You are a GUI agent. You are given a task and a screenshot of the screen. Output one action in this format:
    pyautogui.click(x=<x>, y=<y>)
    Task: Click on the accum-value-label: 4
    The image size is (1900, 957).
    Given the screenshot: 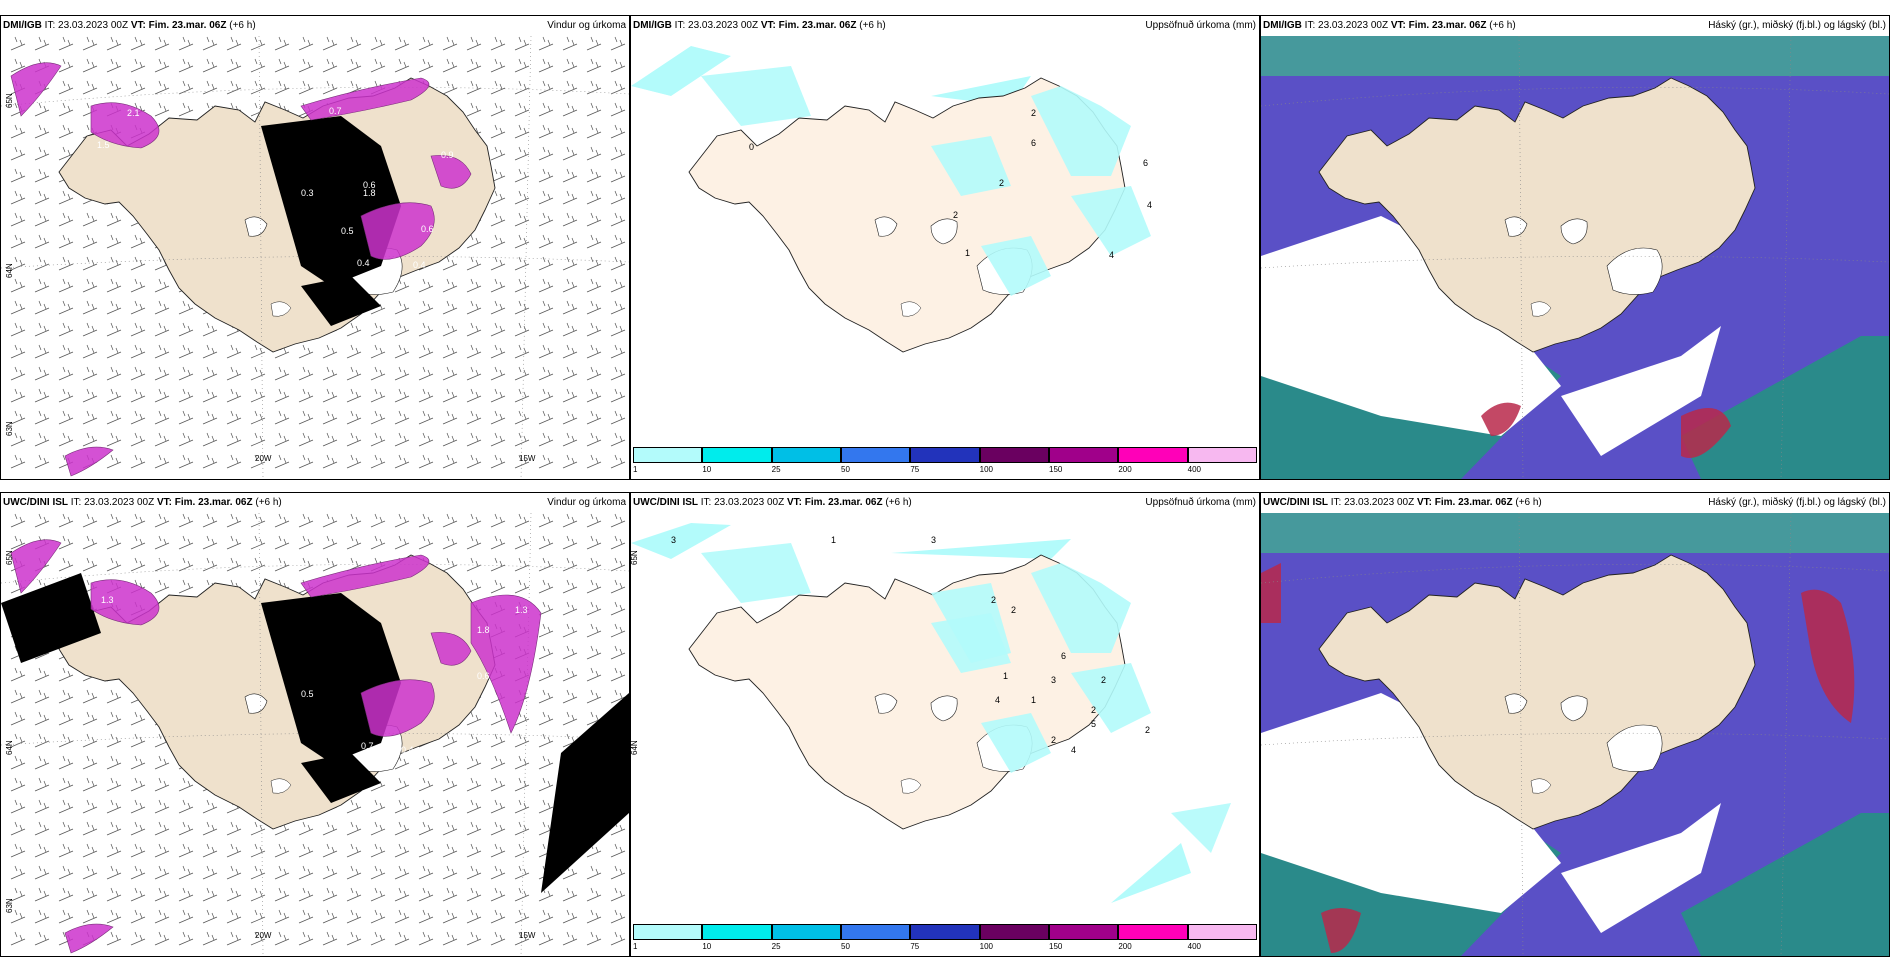 What is the action you would take?
    pyautogui.click(x=997, y=700)
    